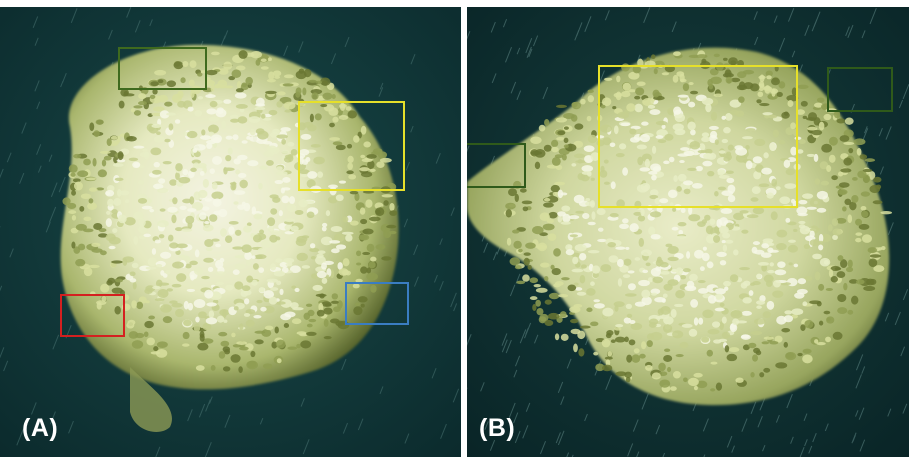 The width and height of the screenshot is (909, 457). Describe the element at coordinates (40, 428) in the screenshot. I see `panel-label-a: (A)` at that location.